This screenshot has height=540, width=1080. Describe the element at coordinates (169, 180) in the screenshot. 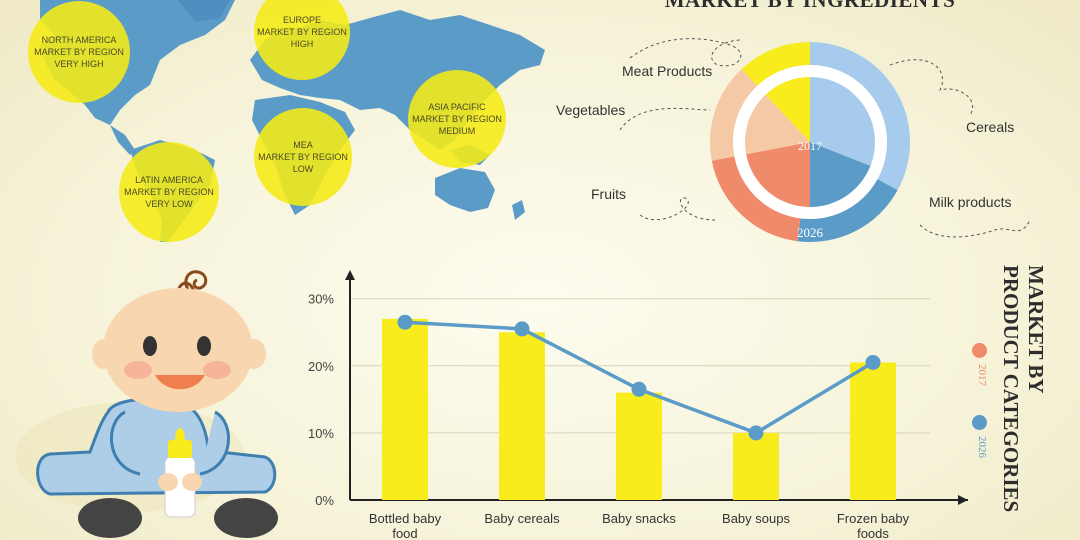

I see `region-name: LATIN AMERICA` at that location.